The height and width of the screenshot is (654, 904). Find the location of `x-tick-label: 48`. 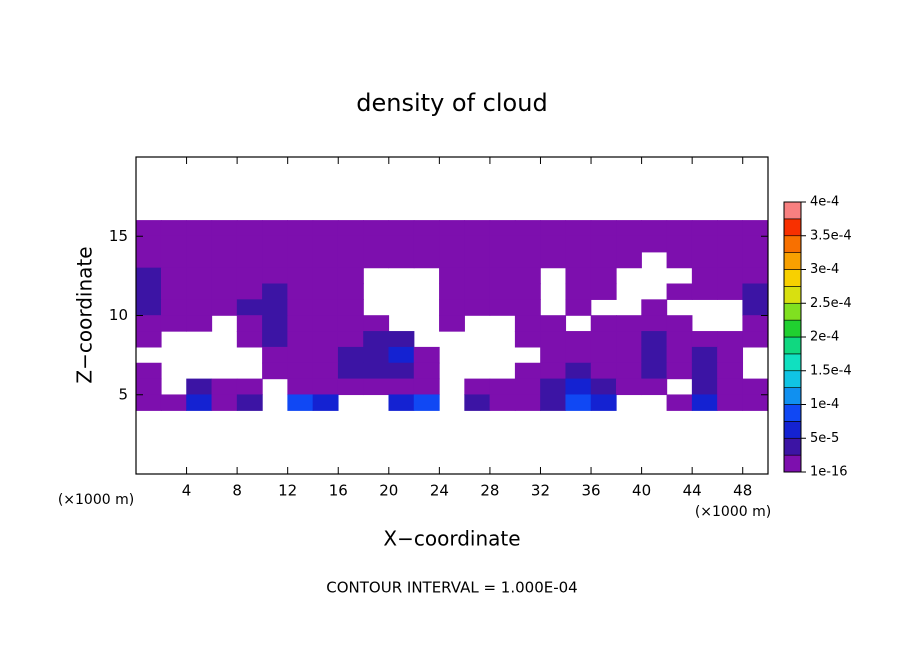

x-tick-label: 48 is located at coordinates (742, 491).